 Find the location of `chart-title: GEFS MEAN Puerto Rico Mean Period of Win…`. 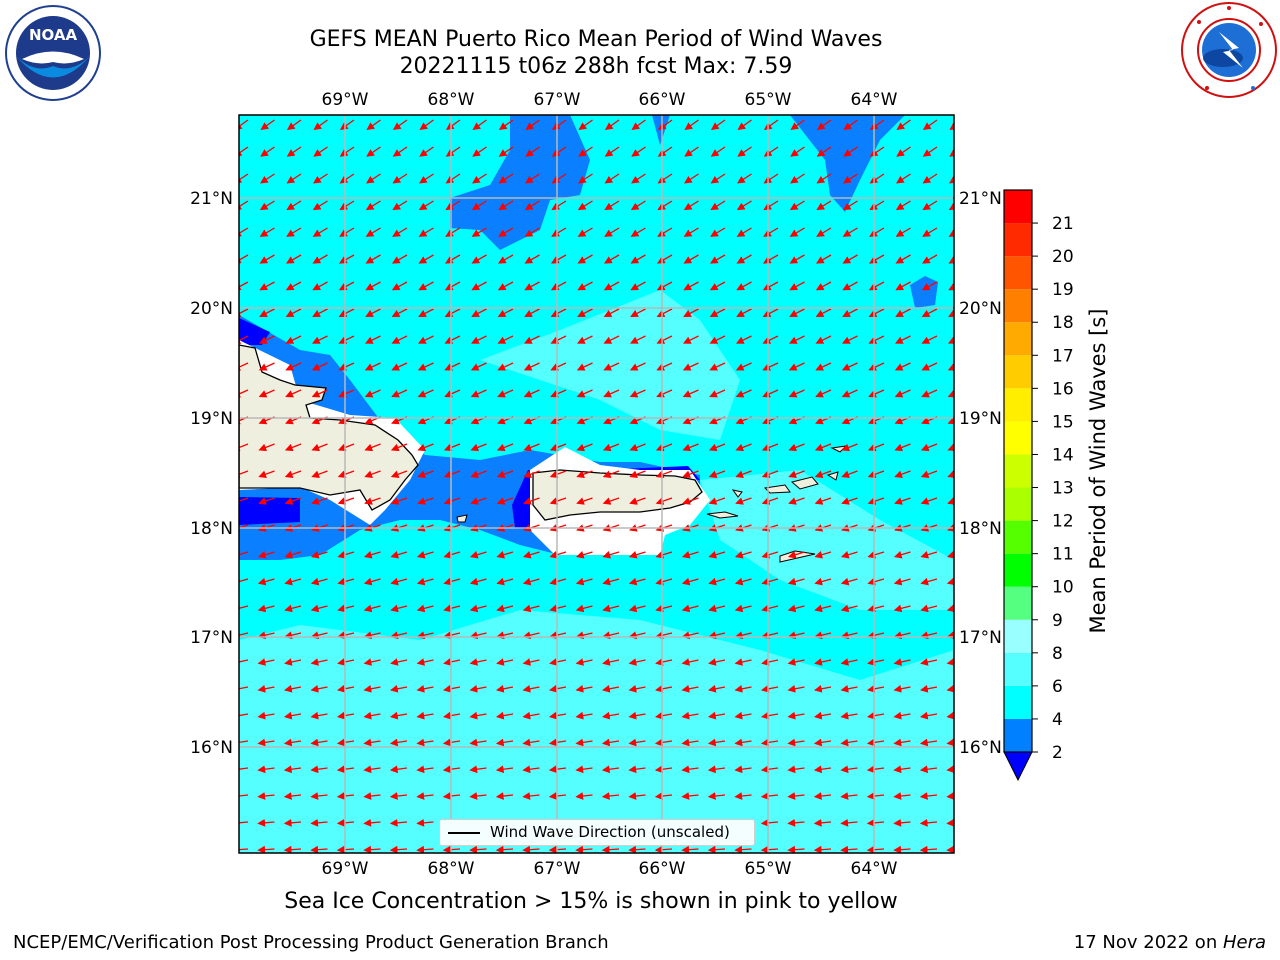

chart-title: GEFS MEAN Puerto Rico Mean Period of Win… is located at coordinates (596, 39).